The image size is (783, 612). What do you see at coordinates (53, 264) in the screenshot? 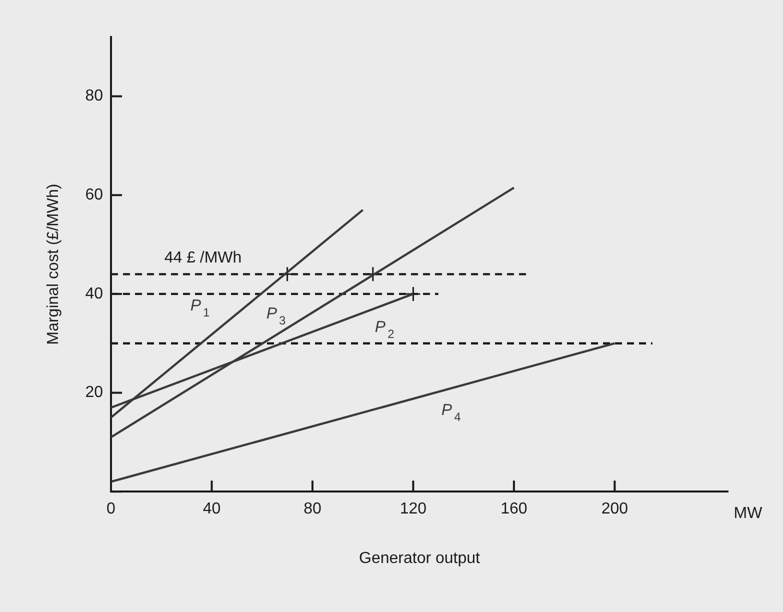
I see `y-axis-title: Marginal cost (£/MWh)` at bounding box center [53, 264].